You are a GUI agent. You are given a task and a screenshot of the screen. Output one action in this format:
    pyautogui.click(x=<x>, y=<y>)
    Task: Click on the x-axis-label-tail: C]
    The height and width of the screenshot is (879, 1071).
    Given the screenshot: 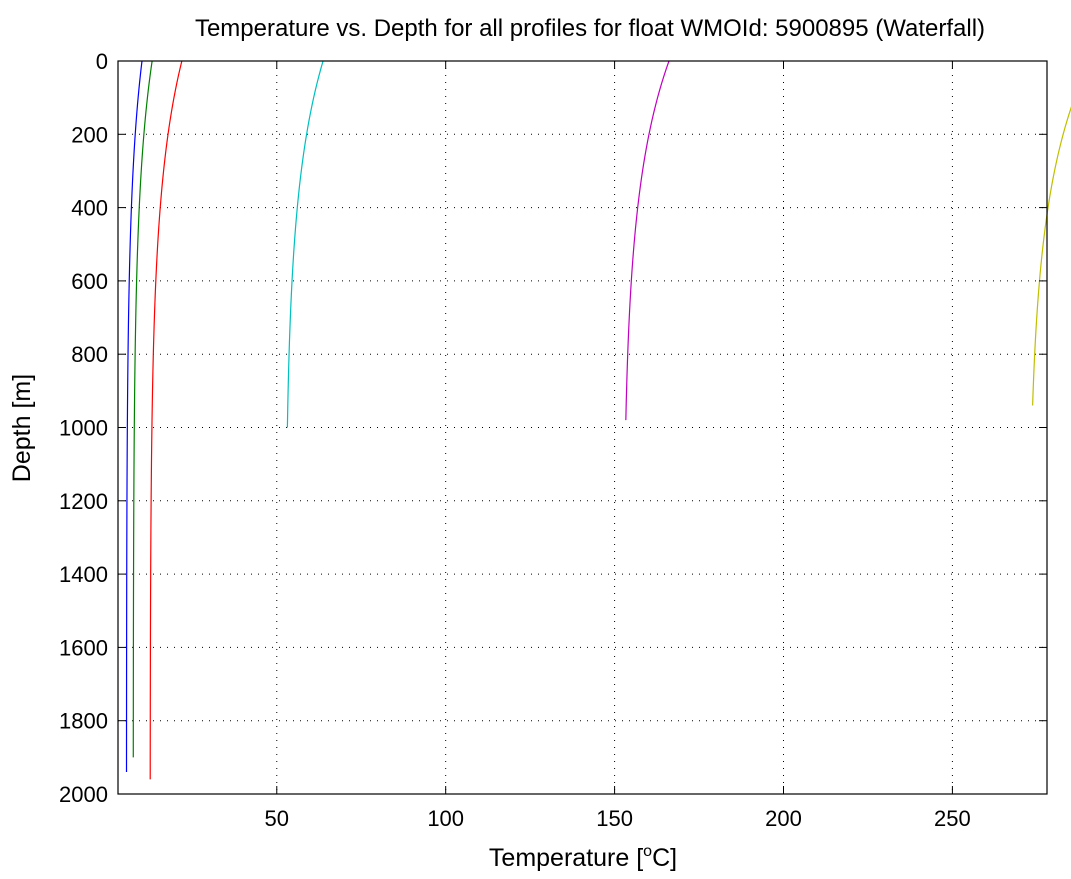 What is the action you would take?
    pyautogui.click(x=664, y=858)
    